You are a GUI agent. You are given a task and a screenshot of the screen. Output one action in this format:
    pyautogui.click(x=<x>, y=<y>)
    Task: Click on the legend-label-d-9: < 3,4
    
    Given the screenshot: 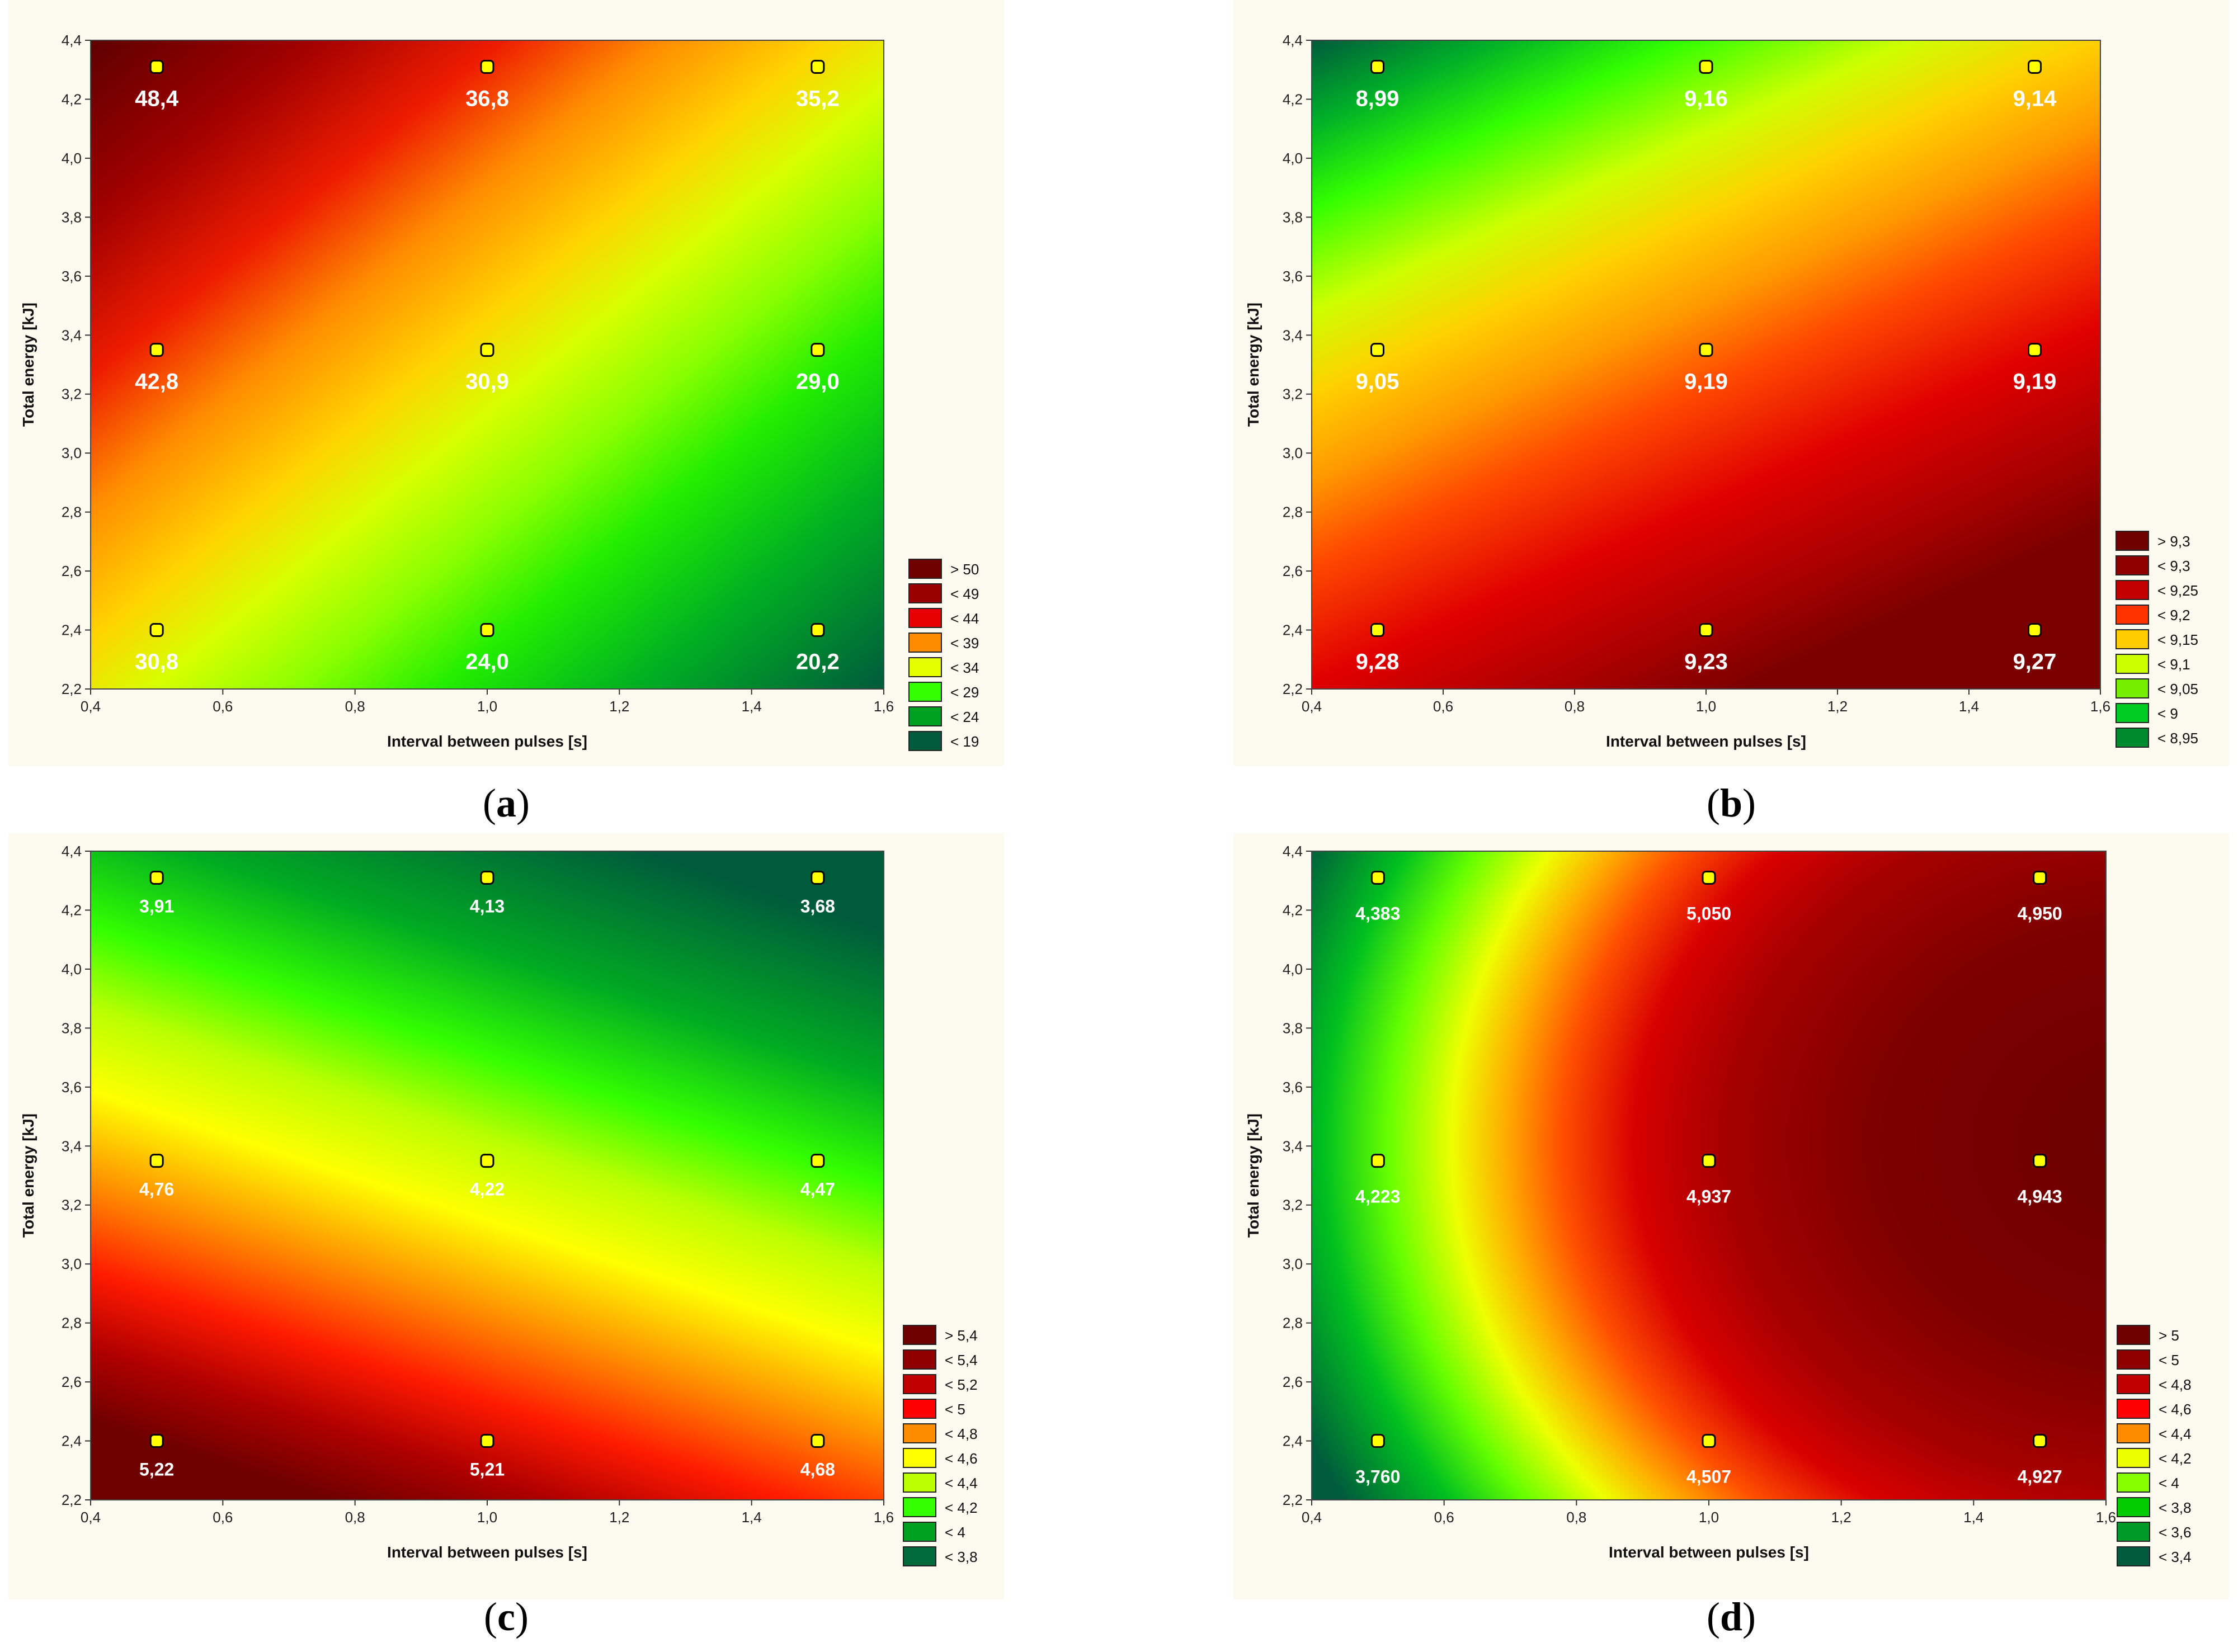 What is the action you would take?
    pyautogui.click(x=2175, y=1557)
    